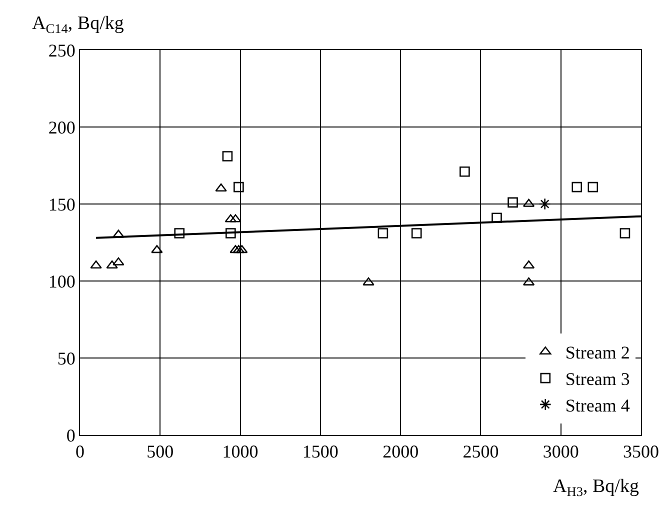  What do you see at coordinates (62, 204) in the screenshot?
I see `y-tick-label: 150` at bounding box center [62, 204].